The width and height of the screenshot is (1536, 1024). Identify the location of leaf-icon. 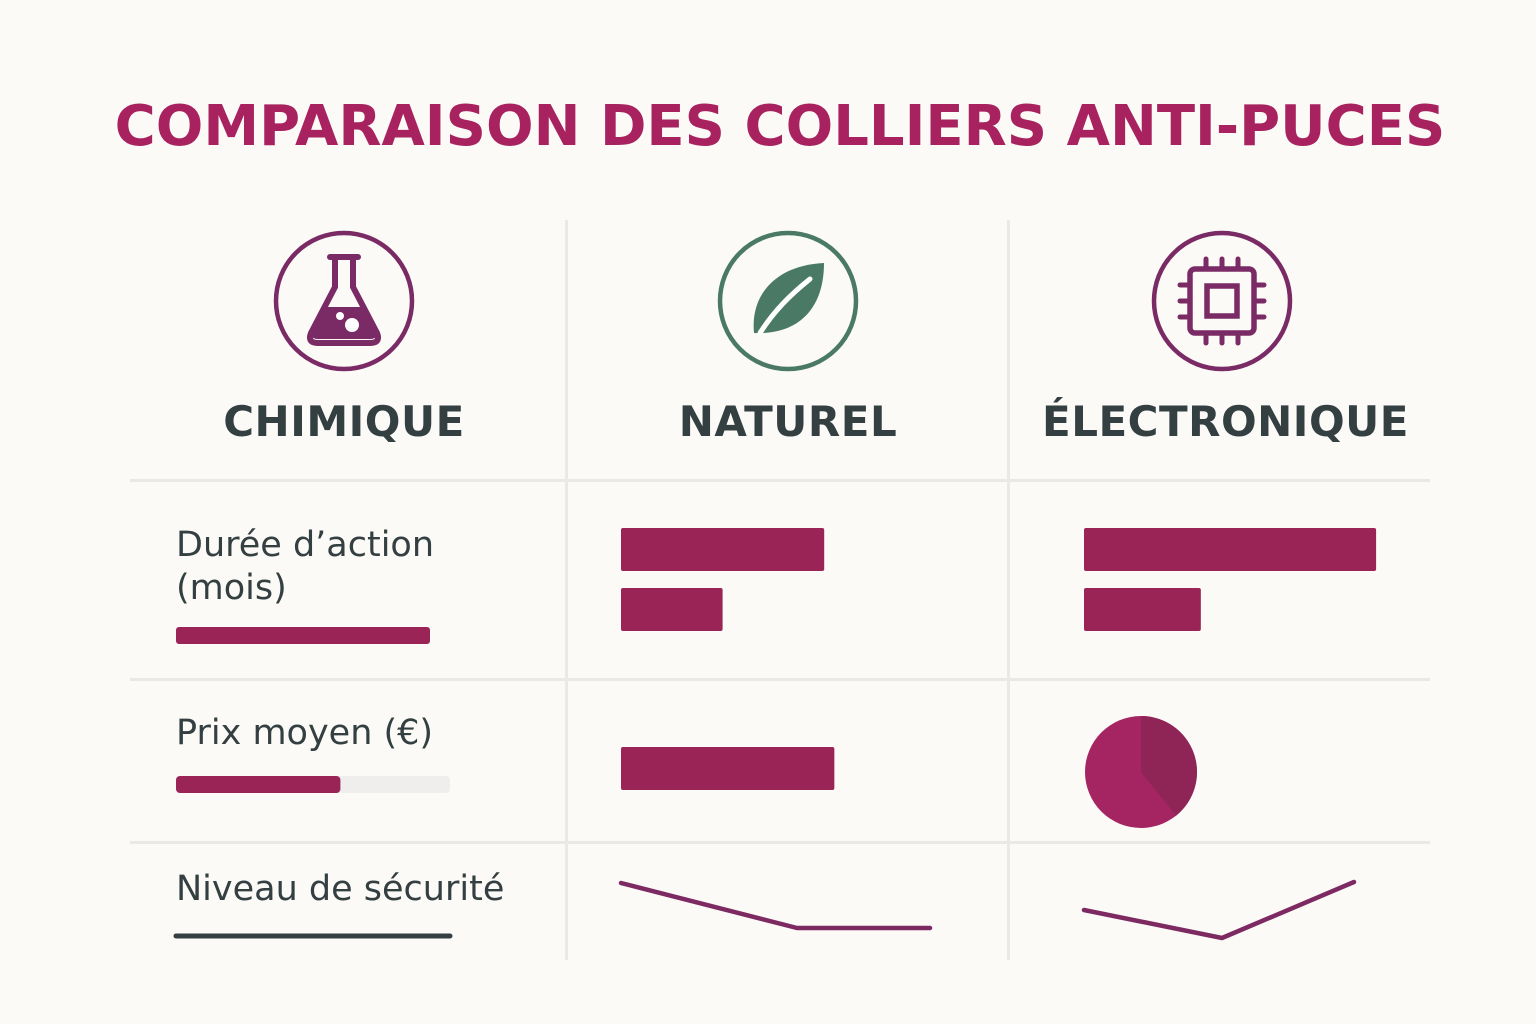
(788, 301).